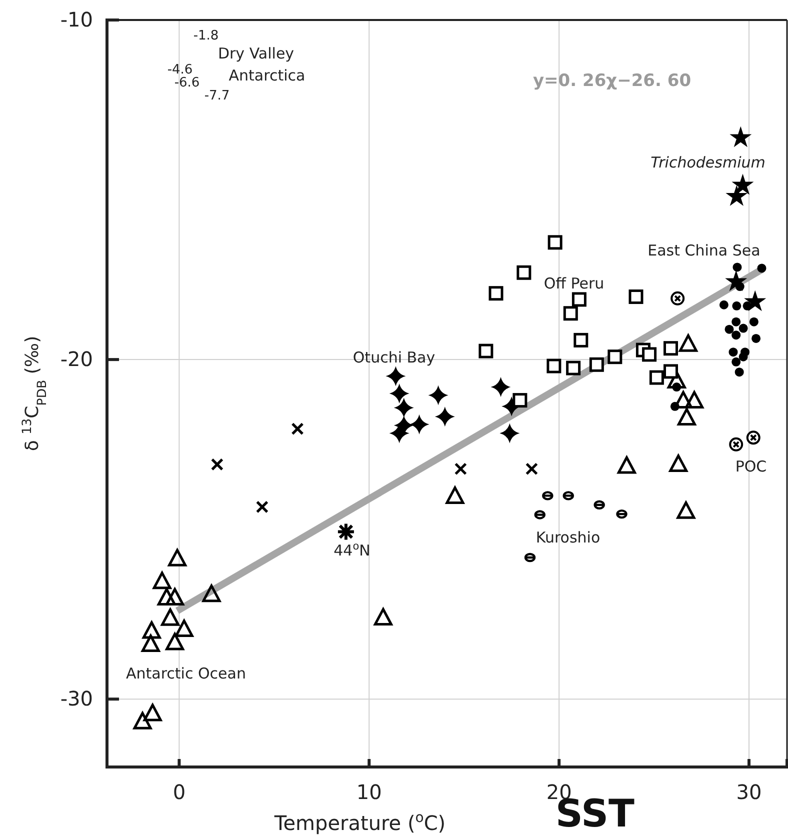  Describe the element at coordinates (574, 283) in the screenshot. I see `annotation: Off Peru` at that location.